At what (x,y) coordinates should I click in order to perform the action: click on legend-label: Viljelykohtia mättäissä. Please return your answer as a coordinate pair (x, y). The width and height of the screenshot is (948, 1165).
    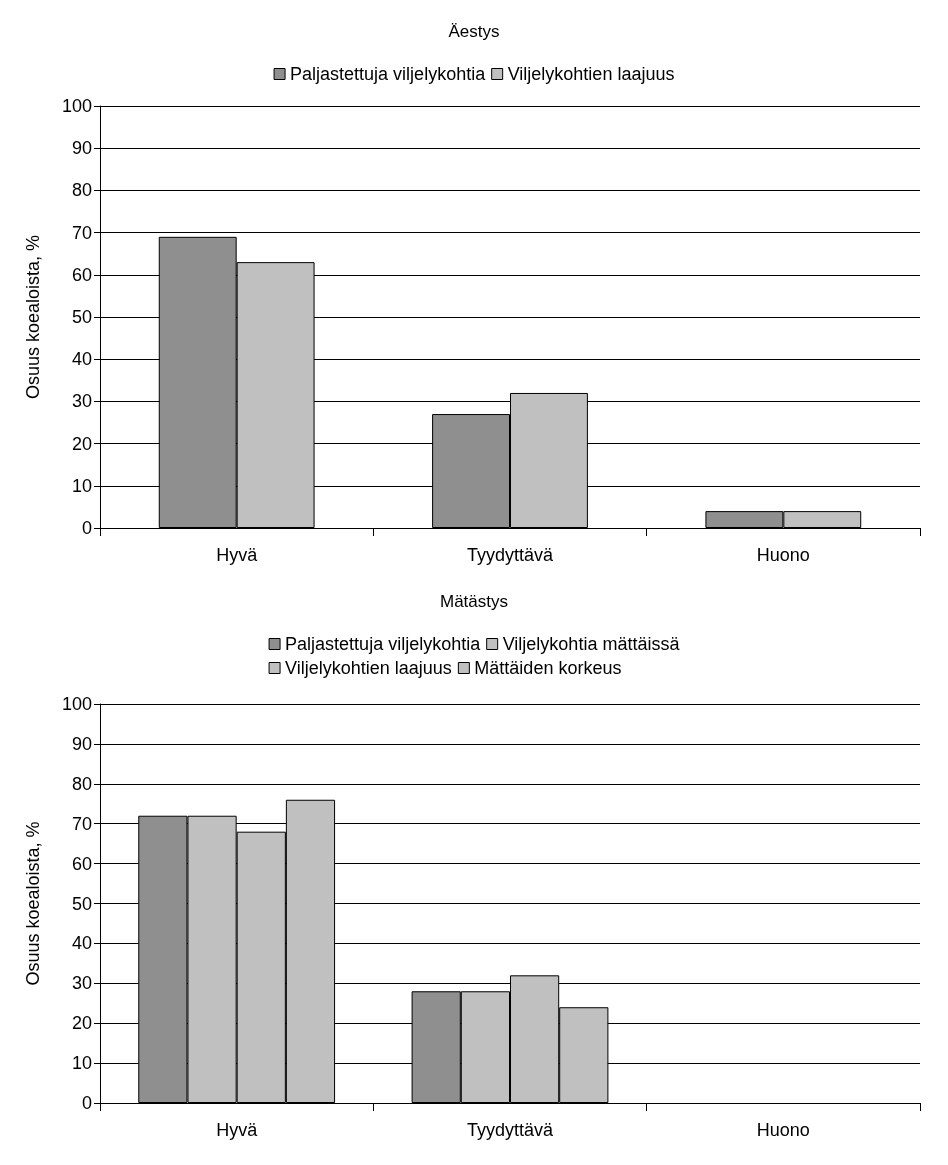
    Looking at the image, I should click on (591, 644).